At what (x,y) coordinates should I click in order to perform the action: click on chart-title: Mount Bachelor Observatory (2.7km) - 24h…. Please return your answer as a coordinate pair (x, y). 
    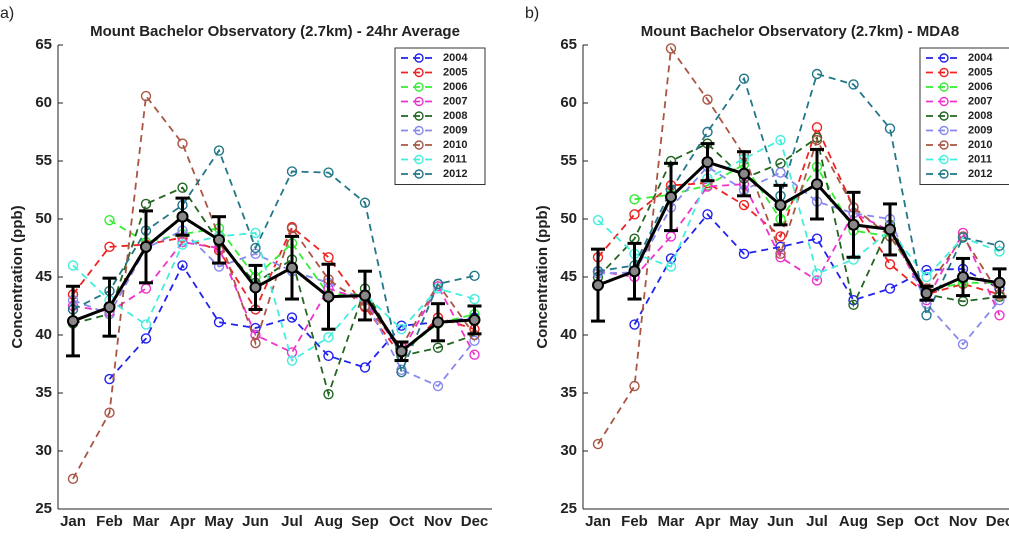
    Looking at the image, I should click on (275, 31).